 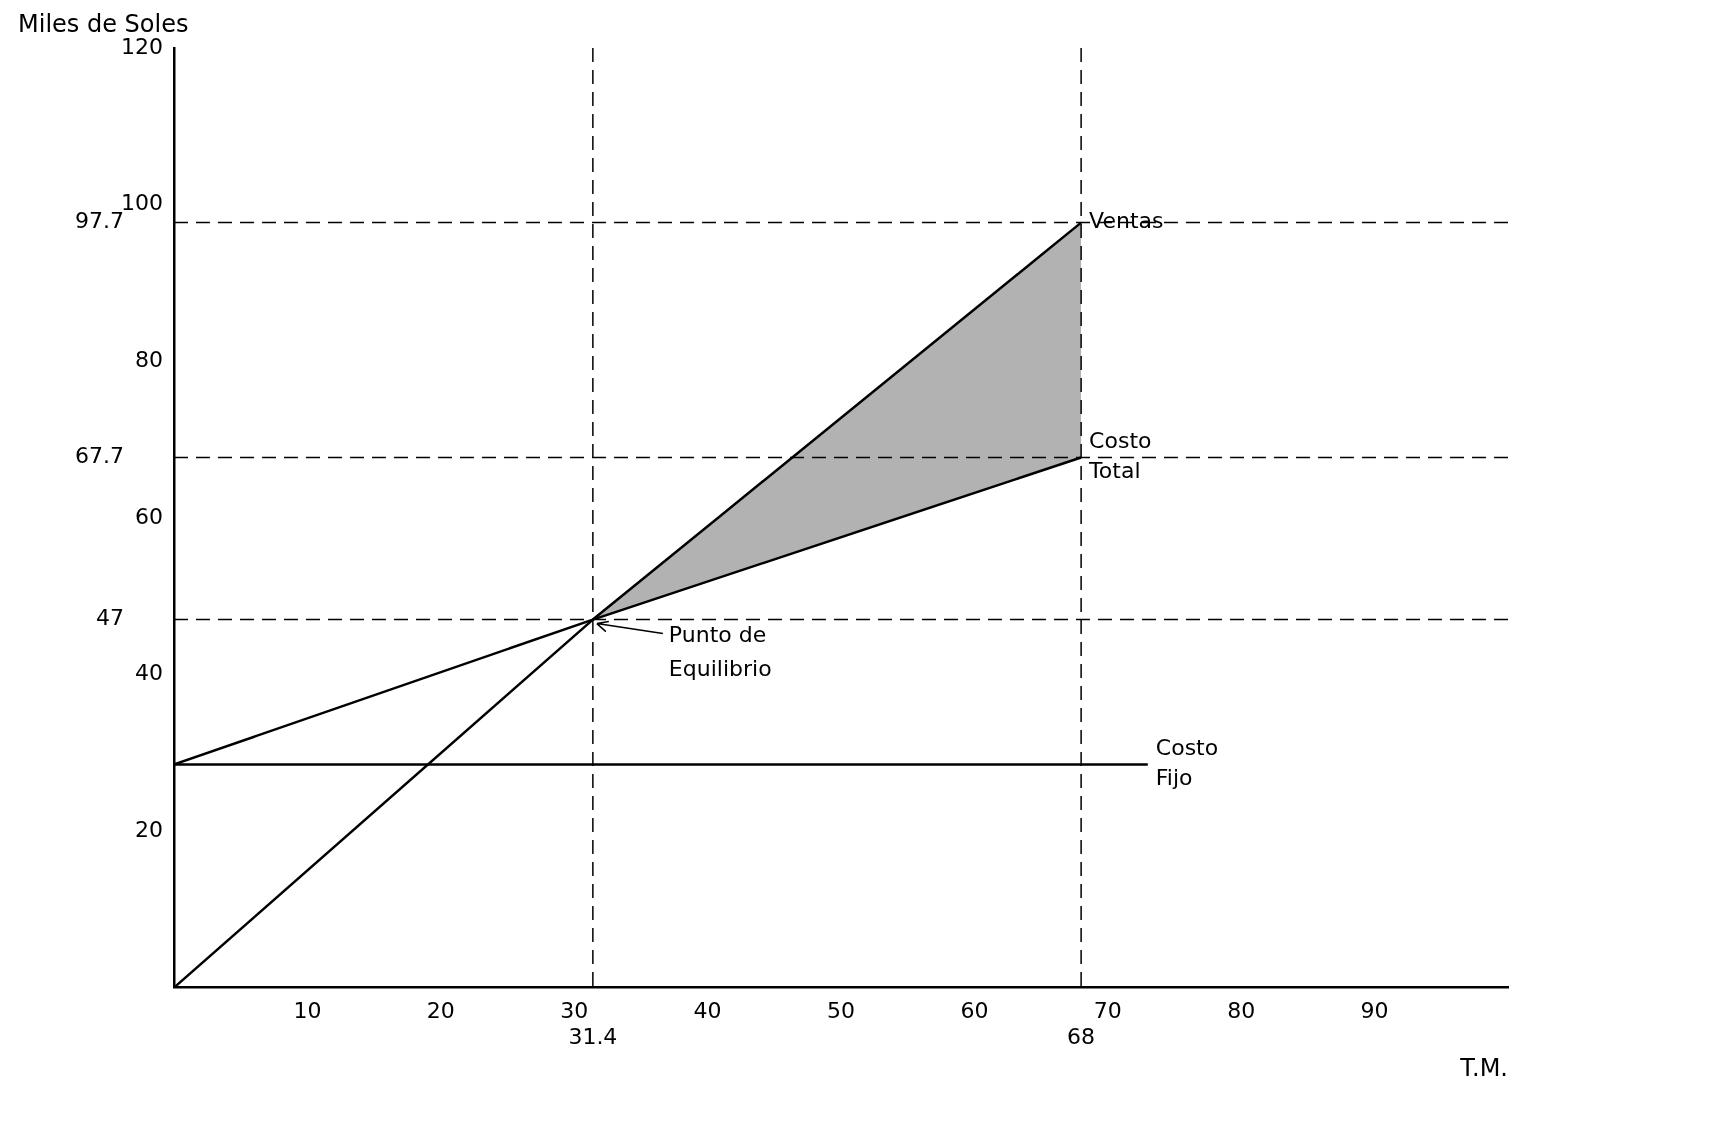 What do you see at coordinates (1107, 1010) in the screenshot?
I see `x-tick-label: 70` at bounding box center [1107, 1010].